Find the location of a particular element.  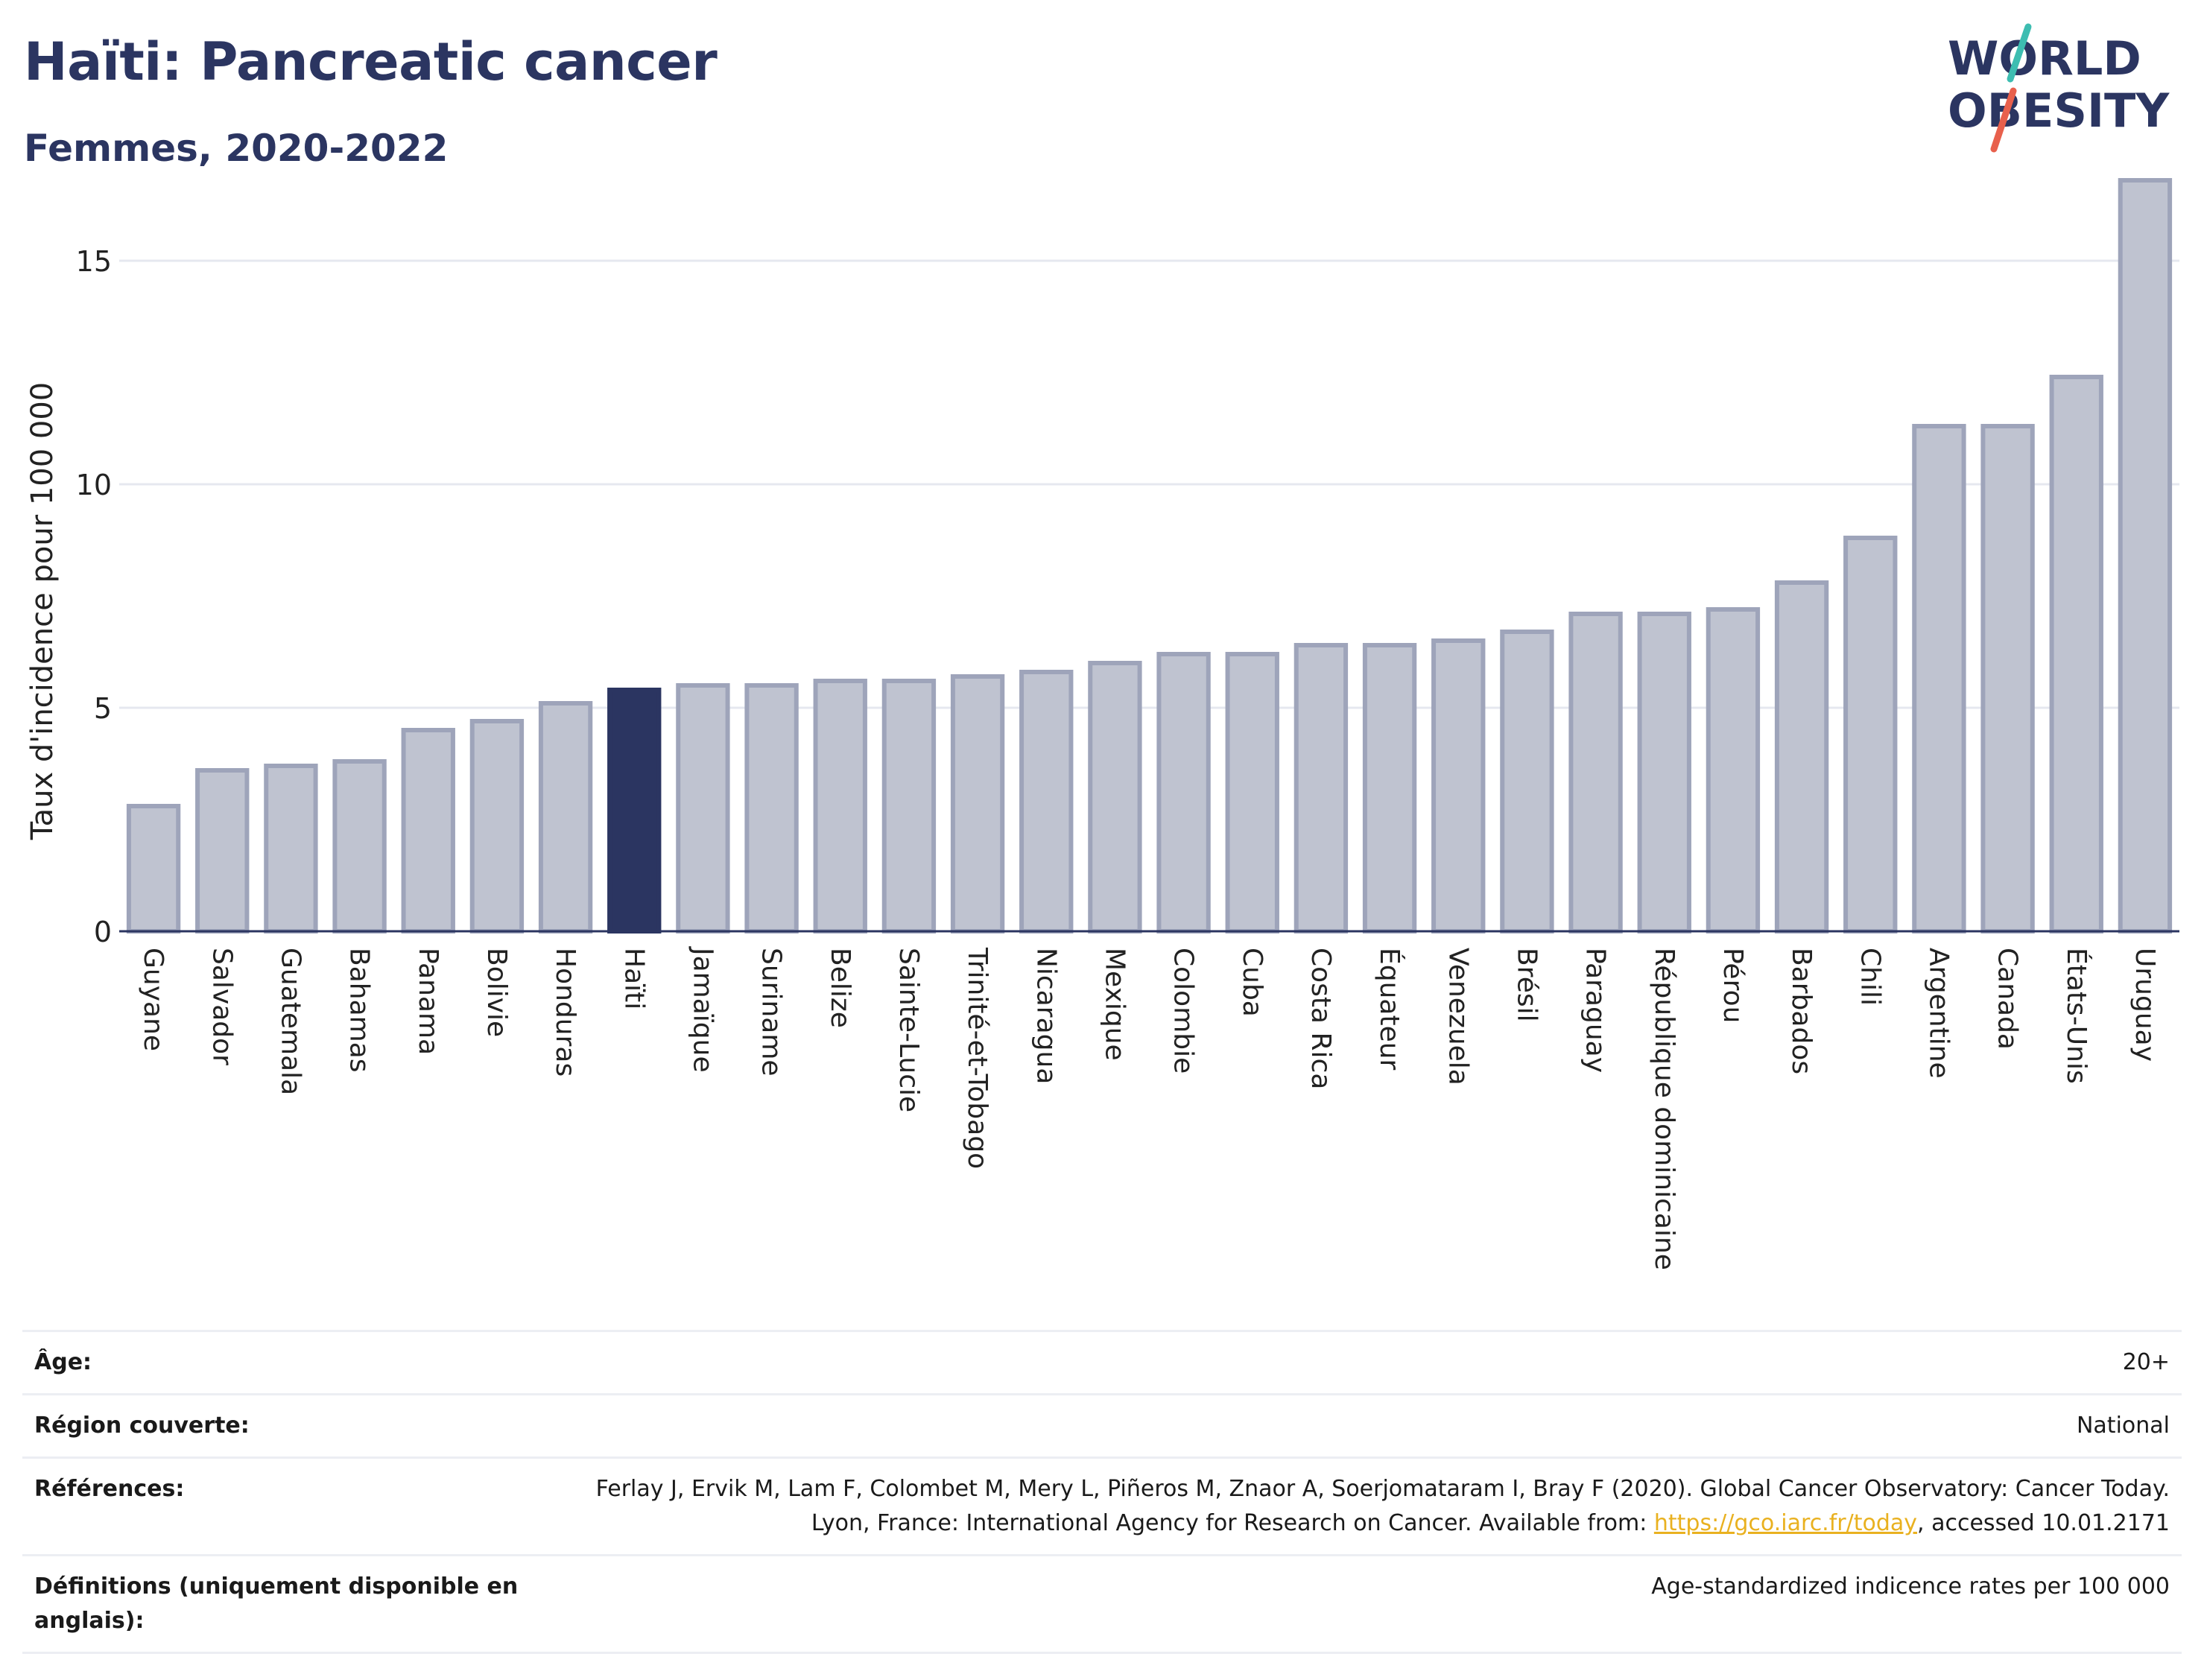

x-tick-label: Honduras is located at coordinates (565, 1012).